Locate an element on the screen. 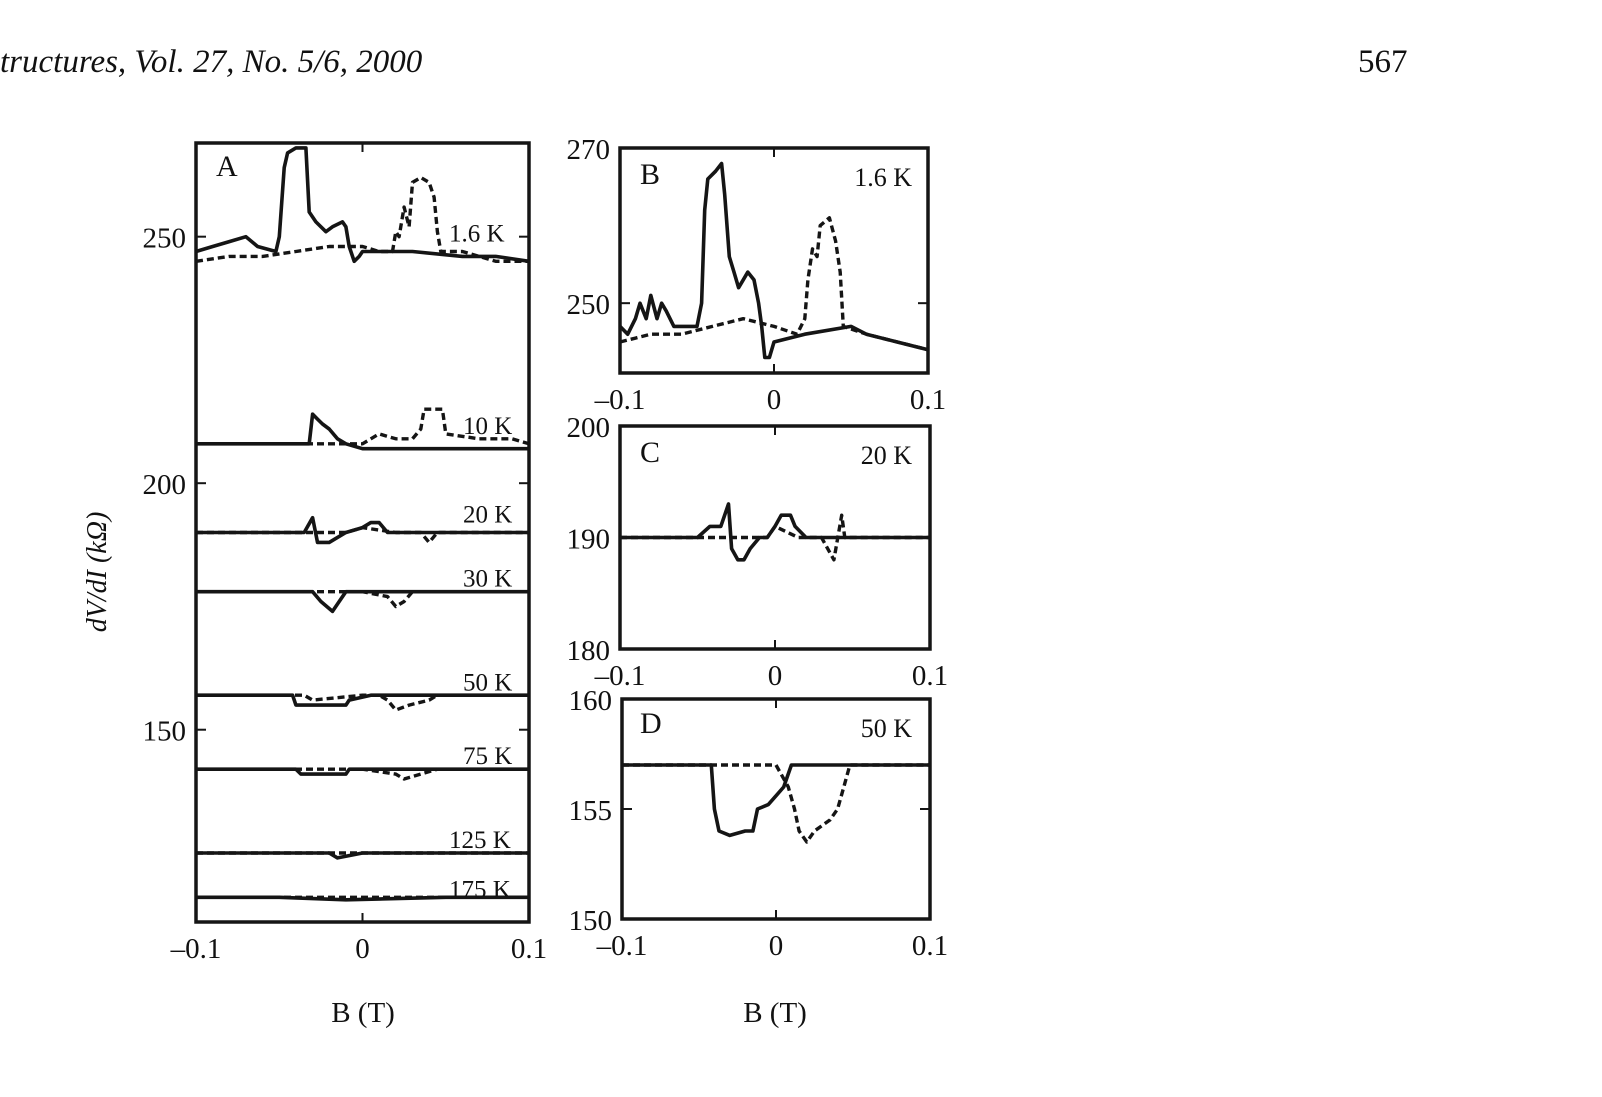  panel-c-label: C is located at coordinates (650, 452).